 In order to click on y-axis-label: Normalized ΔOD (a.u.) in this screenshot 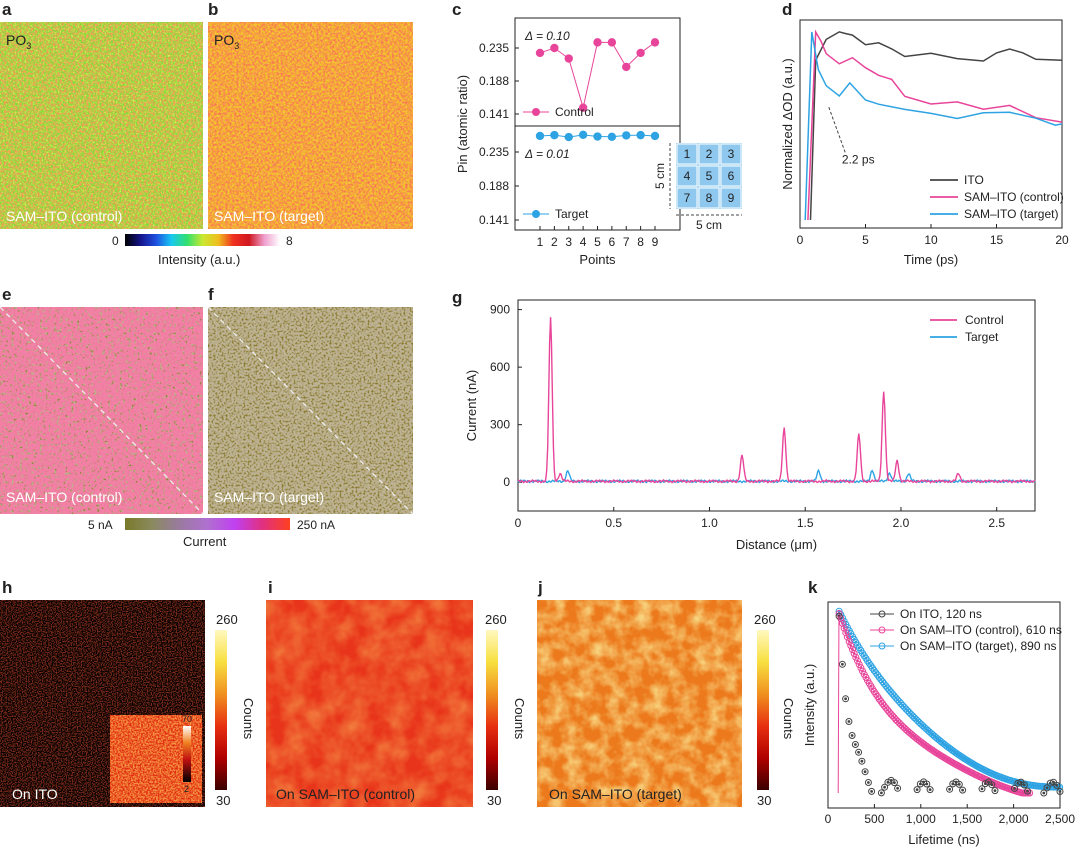, I will do `click(787, 124)`.